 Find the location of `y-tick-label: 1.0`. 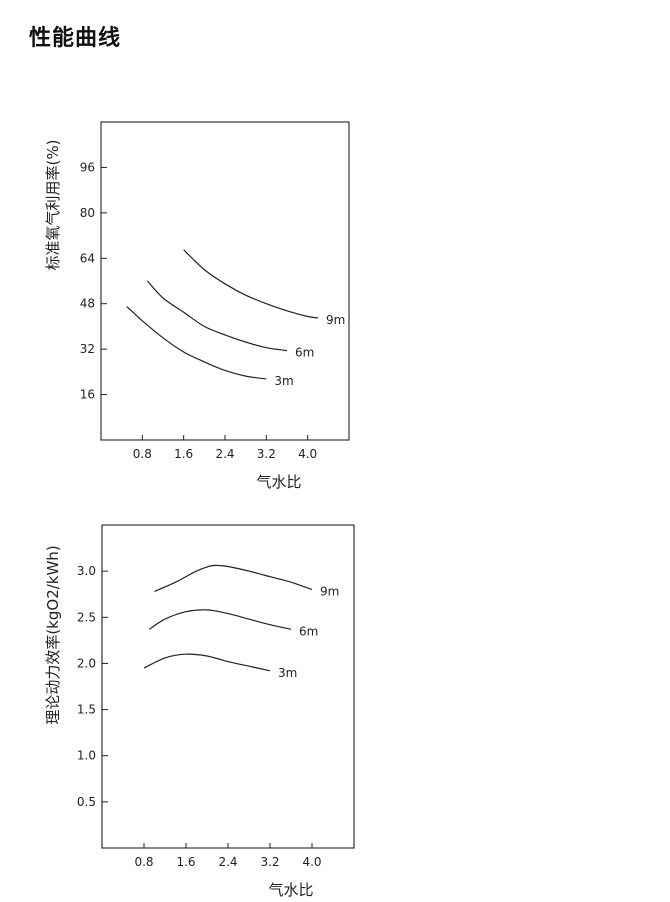

y-tick-label: 1.0 is located at coordinates (86, 756).